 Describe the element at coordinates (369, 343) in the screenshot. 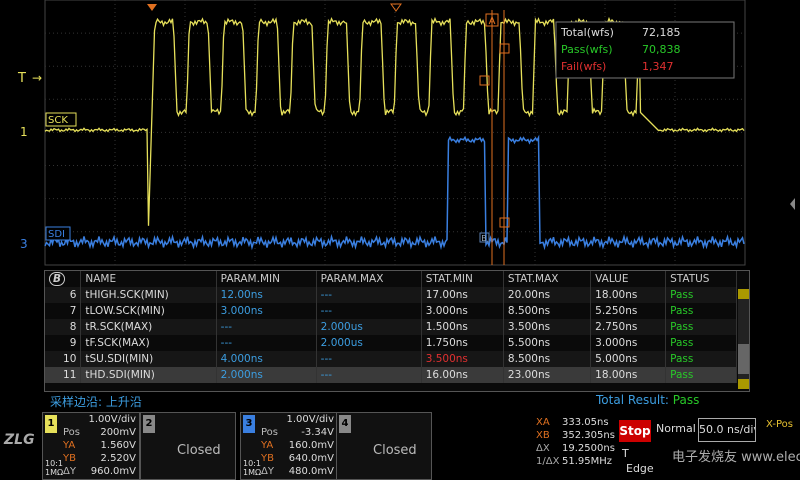

I see `cell: 2.000us` at that location.